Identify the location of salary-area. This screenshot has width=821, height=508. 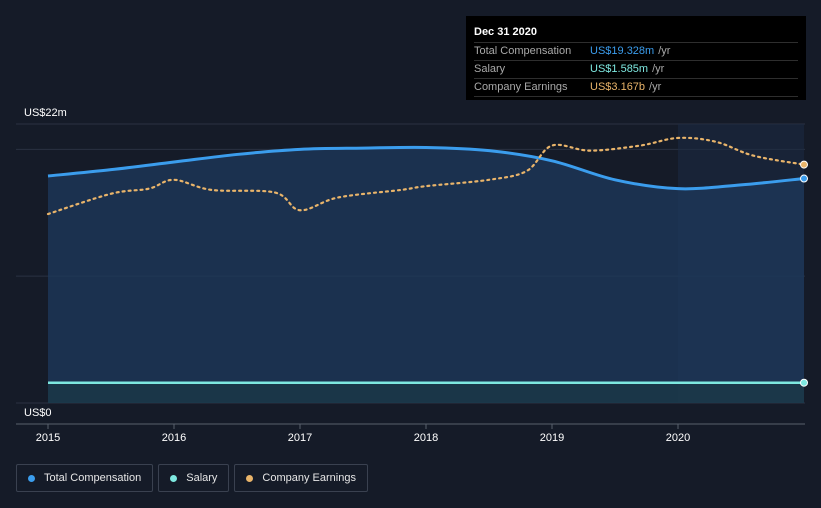
(426, 392).